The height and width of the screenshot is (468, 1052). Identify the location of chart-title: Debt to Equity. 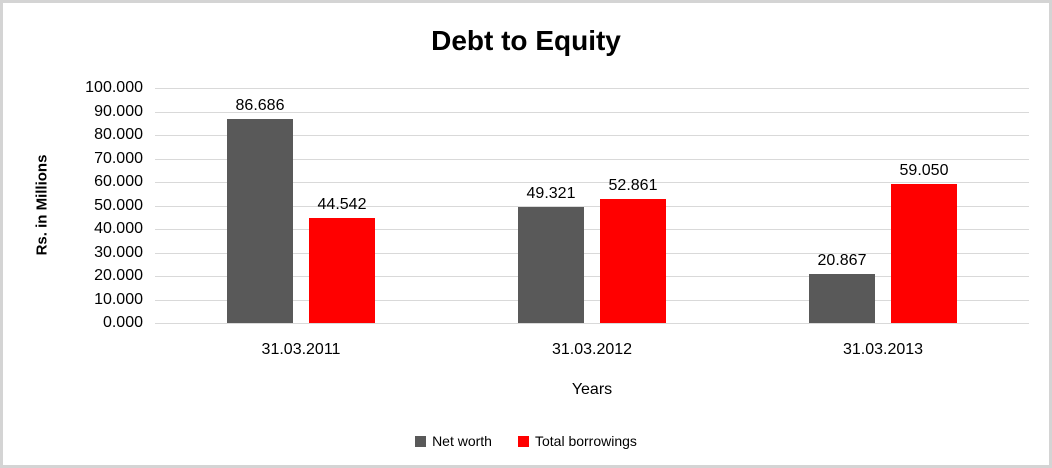
(526, 40).